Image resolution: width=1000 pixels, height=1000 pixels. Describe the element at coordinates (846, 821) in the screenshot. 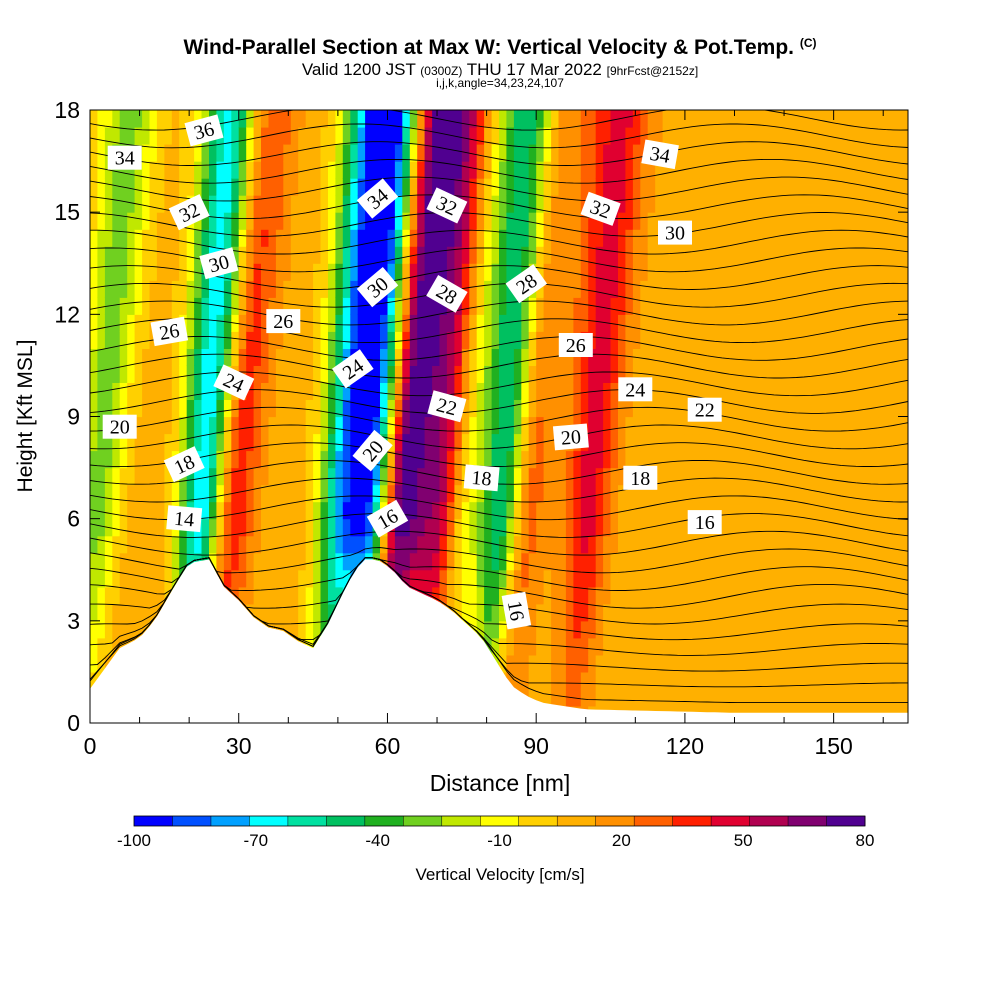

I see `colorbar-swatch` at that location.